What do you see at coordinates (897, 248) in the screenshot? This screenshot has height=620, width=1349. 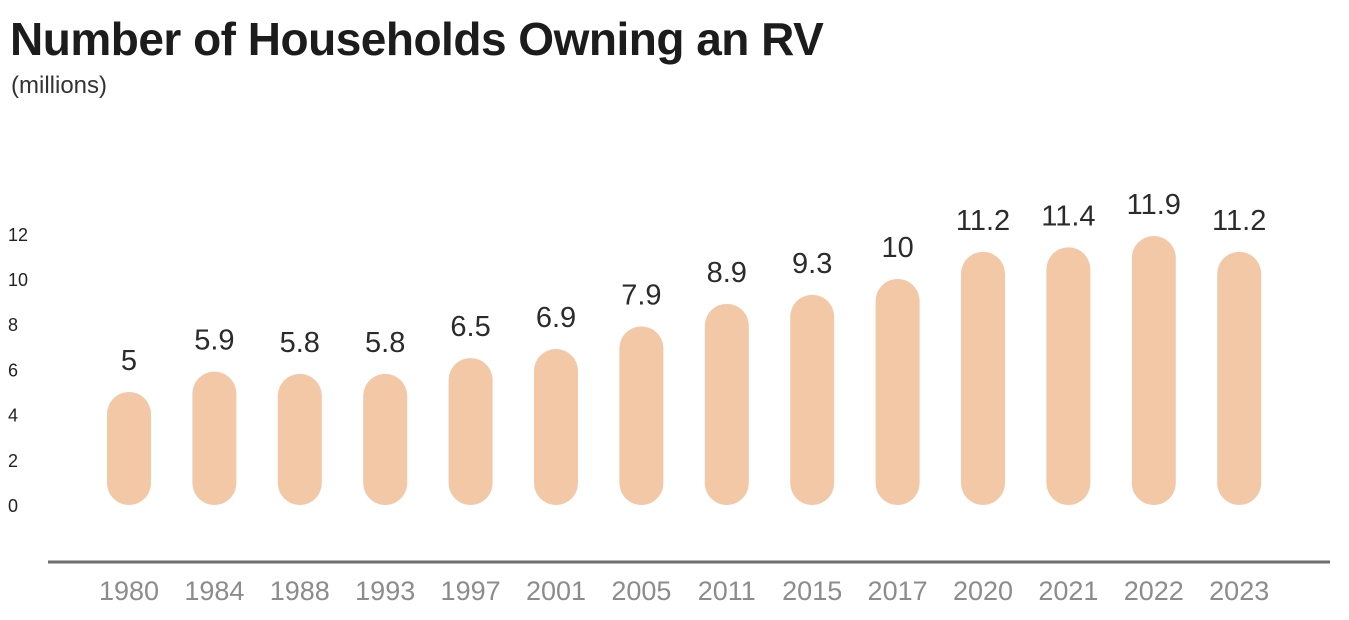 I see `data-label: 10` at bounding box center [897, 248].